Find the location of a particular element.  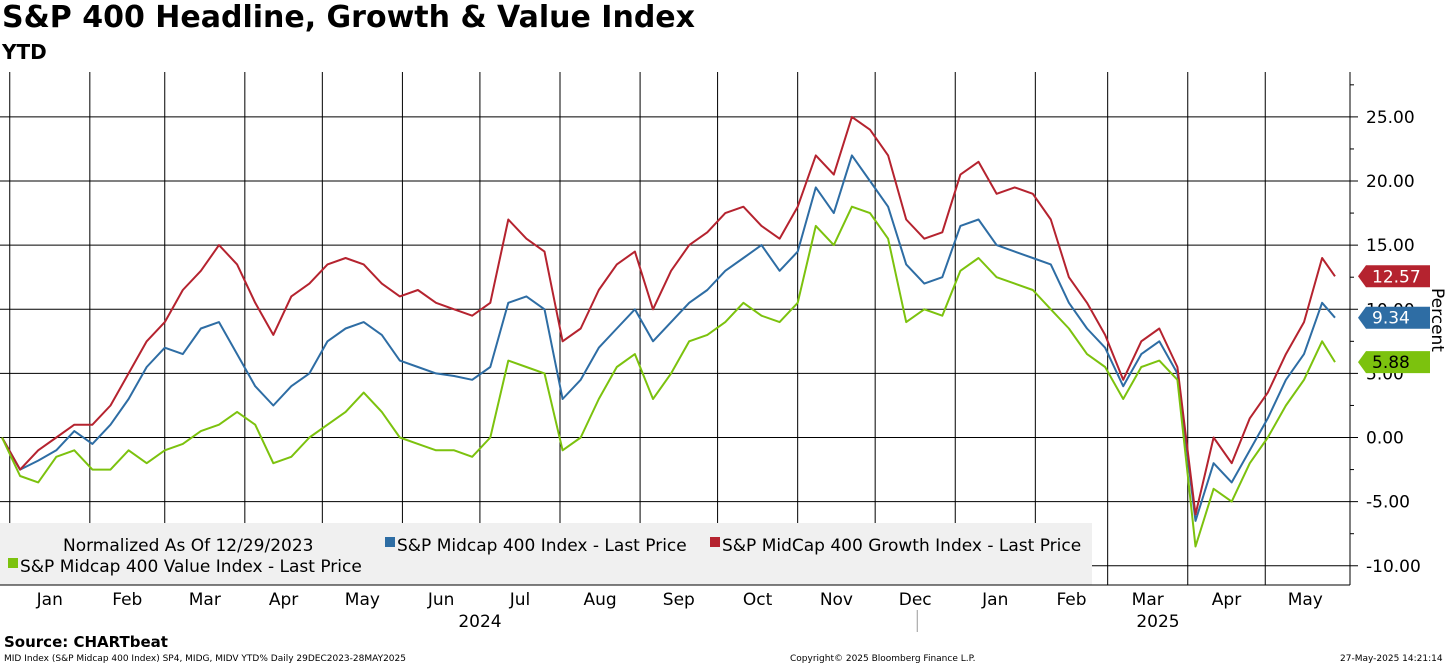

source-note: Source: CHARTbeat is located at coordinates (86, 642).